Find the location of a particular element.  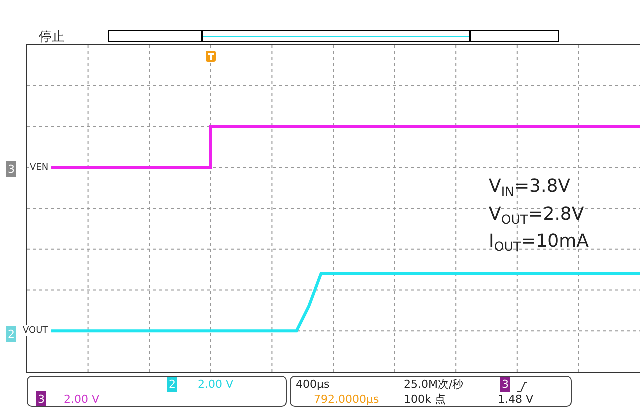

annotation: V$_{OUT}$=2.8V is located at coordinates (537, 215).